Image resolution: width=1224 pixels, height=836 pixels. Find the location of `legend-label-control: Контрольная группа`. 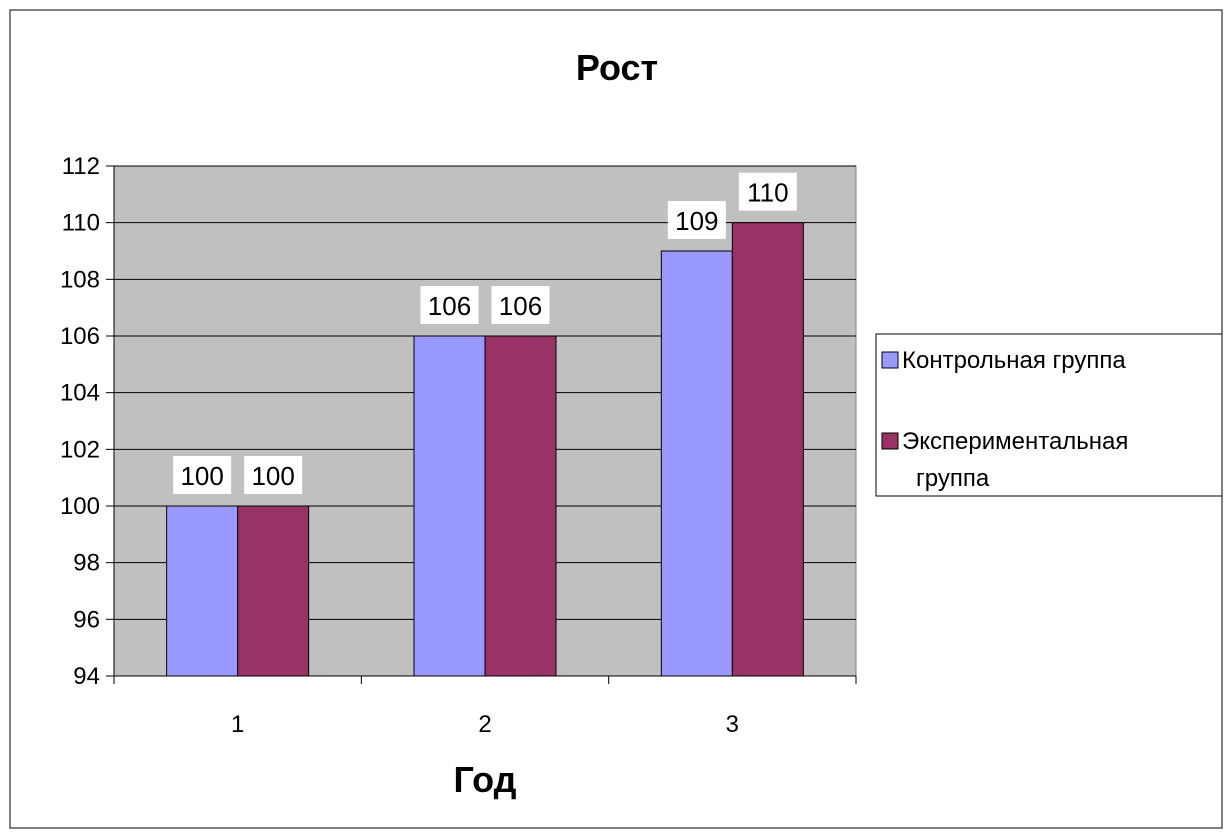

legend-label-control: Контрольная группа is located at coordinates (1014, 360).